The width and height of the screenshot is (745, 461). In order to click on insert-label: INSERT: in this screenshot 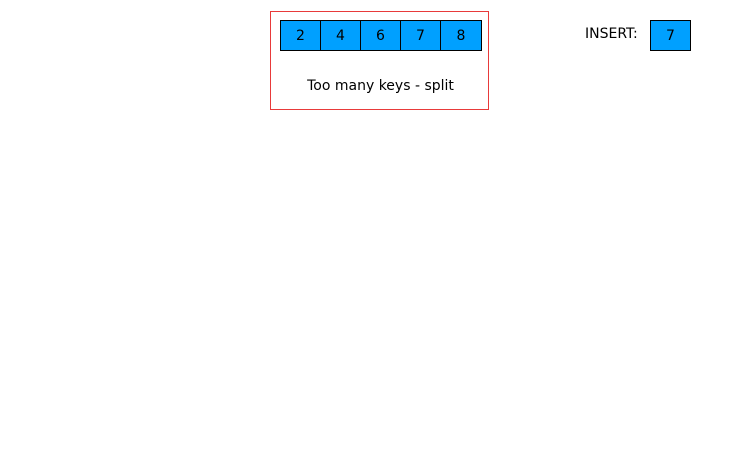, I will do `click(611, 34)`.